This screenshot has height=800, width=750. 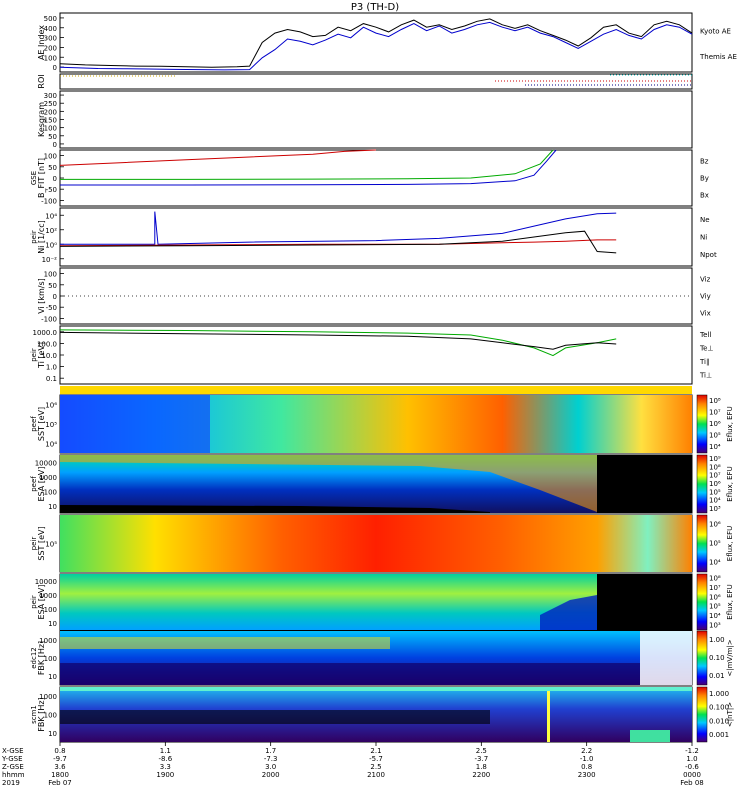 I want to click on colorbar-label-sst_i: Eflux, EFU, so click(x=730, y=543).